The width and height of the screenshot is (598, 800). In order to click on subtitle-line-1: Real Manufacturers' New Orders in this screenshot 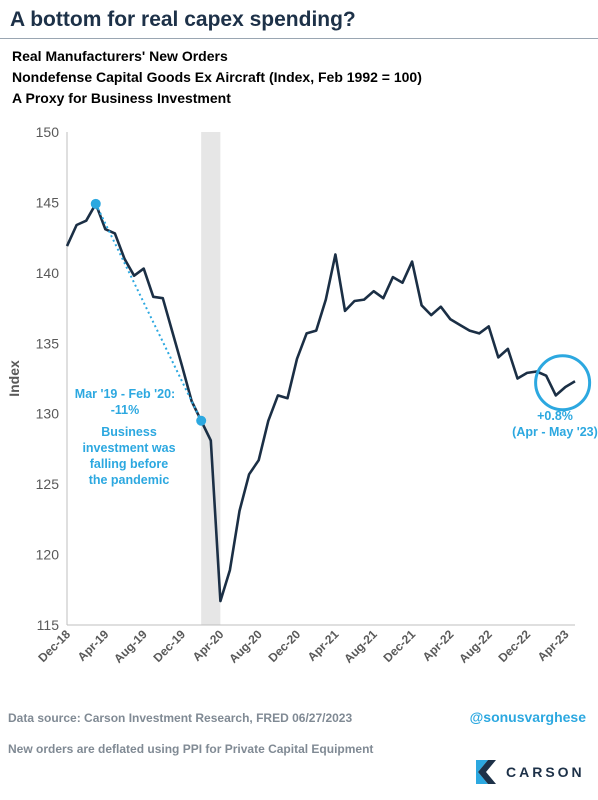, I will do `click(120, 56)`.